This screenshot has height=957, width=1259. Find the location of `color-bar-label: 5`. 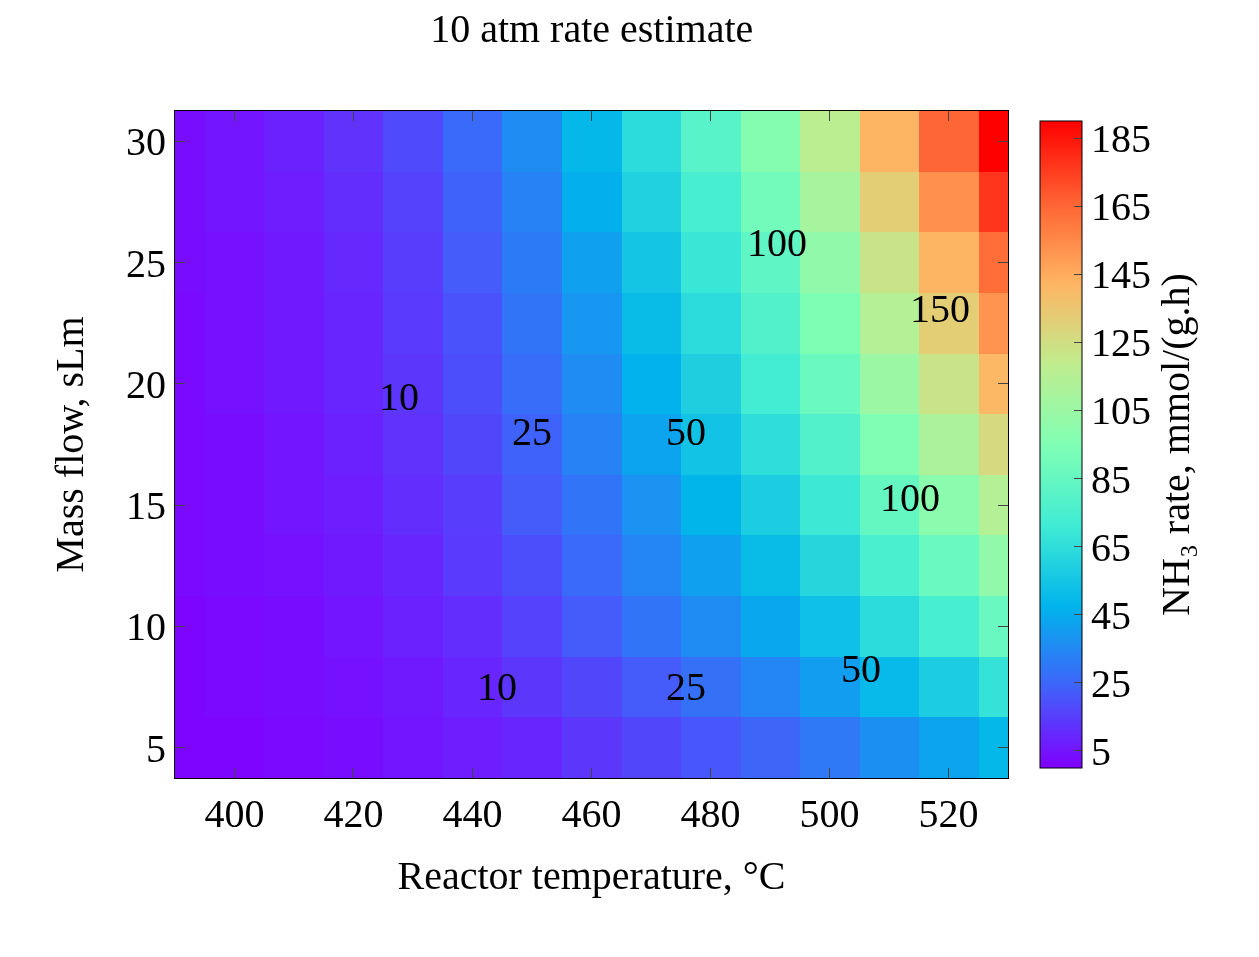

color-bar-label: 5 is located at coordinates (1101, 751).